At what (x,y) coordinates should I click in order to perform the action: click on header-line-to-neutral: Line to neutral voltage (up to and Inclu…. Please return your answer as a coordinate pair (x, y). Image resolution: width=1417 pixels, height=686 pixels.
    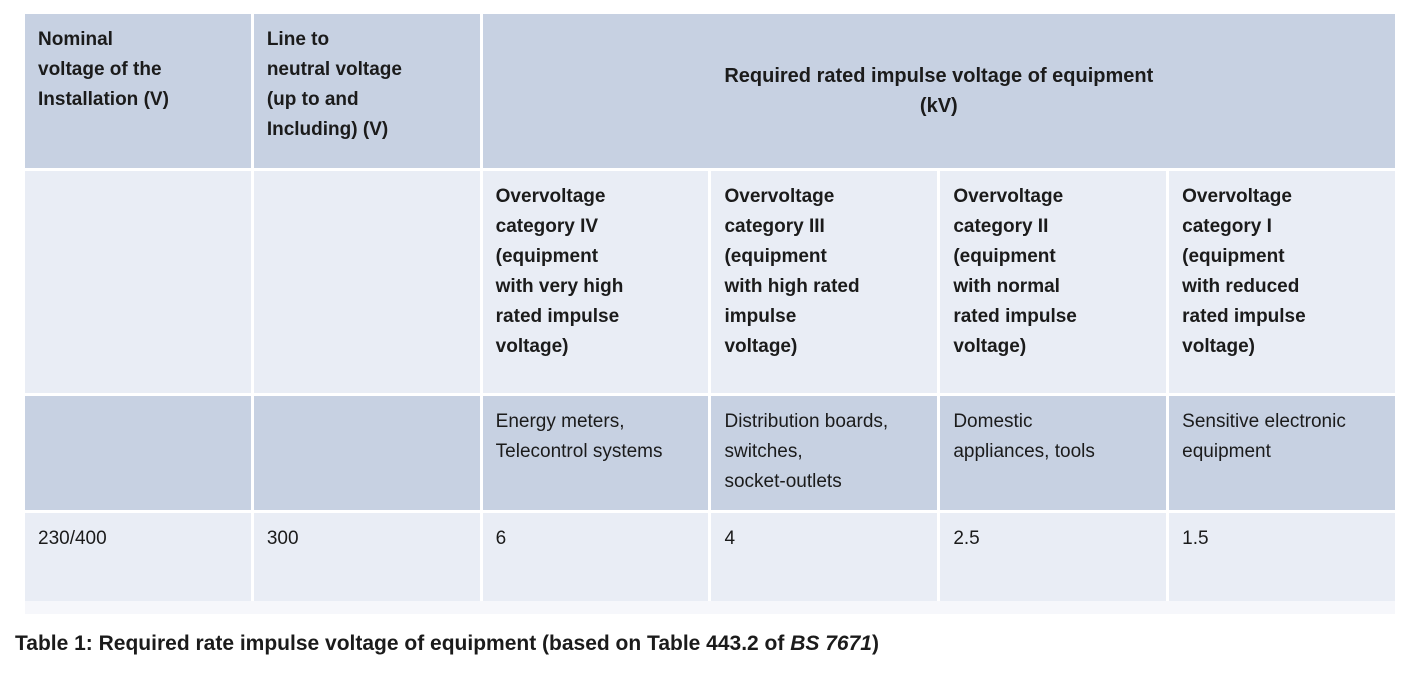
    Looking at the image, I should click on (366, 91).